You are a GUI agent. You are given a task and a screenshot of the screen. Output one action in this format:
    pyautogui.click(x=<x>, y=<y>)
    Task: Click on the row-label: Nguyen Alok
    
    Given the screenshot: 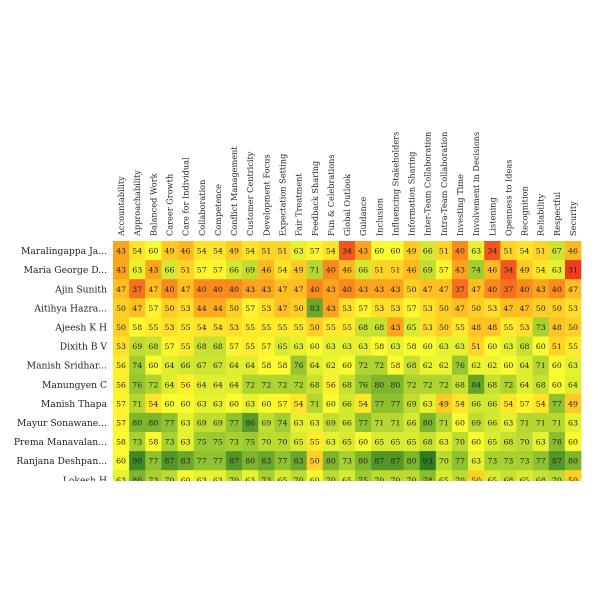 What is the action you would take?
    pyautogui.click(x=77, y=499)
    